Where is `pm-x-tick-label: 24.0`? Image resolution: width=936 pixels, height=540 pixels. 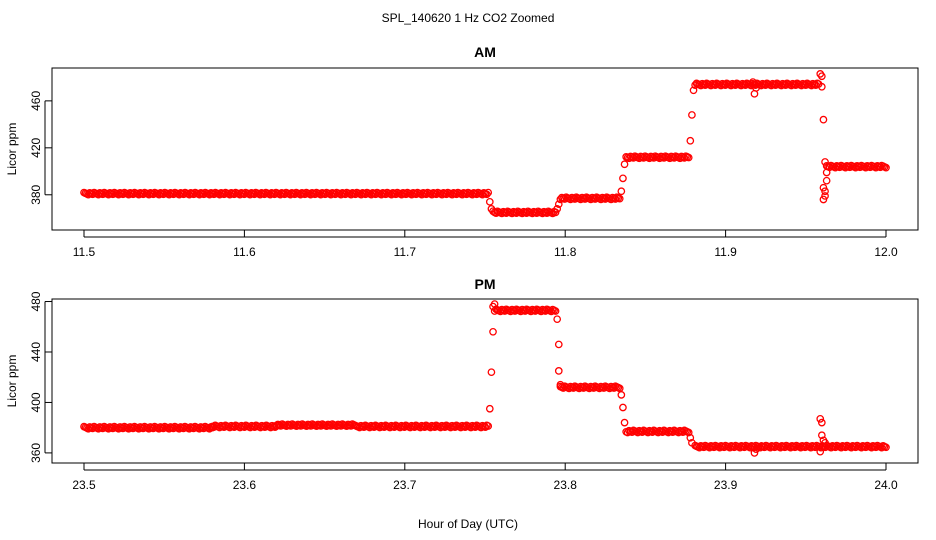 pm-x-tick-label: 24.0 is located at coordinates (886, 485).